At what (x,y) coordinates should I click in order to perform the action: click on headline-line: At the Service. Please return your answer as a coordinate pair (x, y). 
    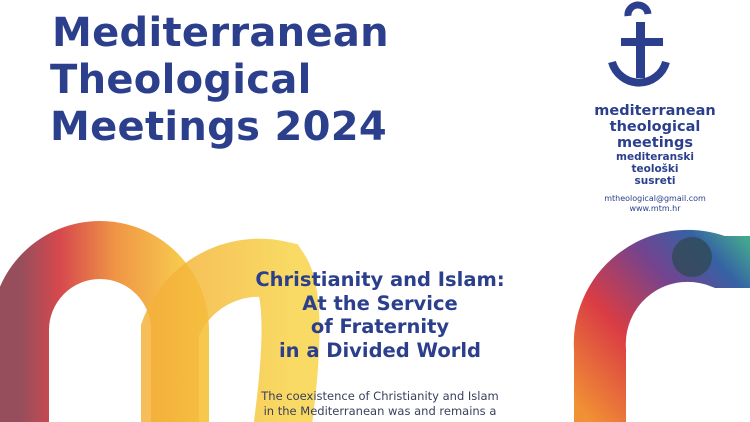
    Looking at the image, I should click on (380, 303).